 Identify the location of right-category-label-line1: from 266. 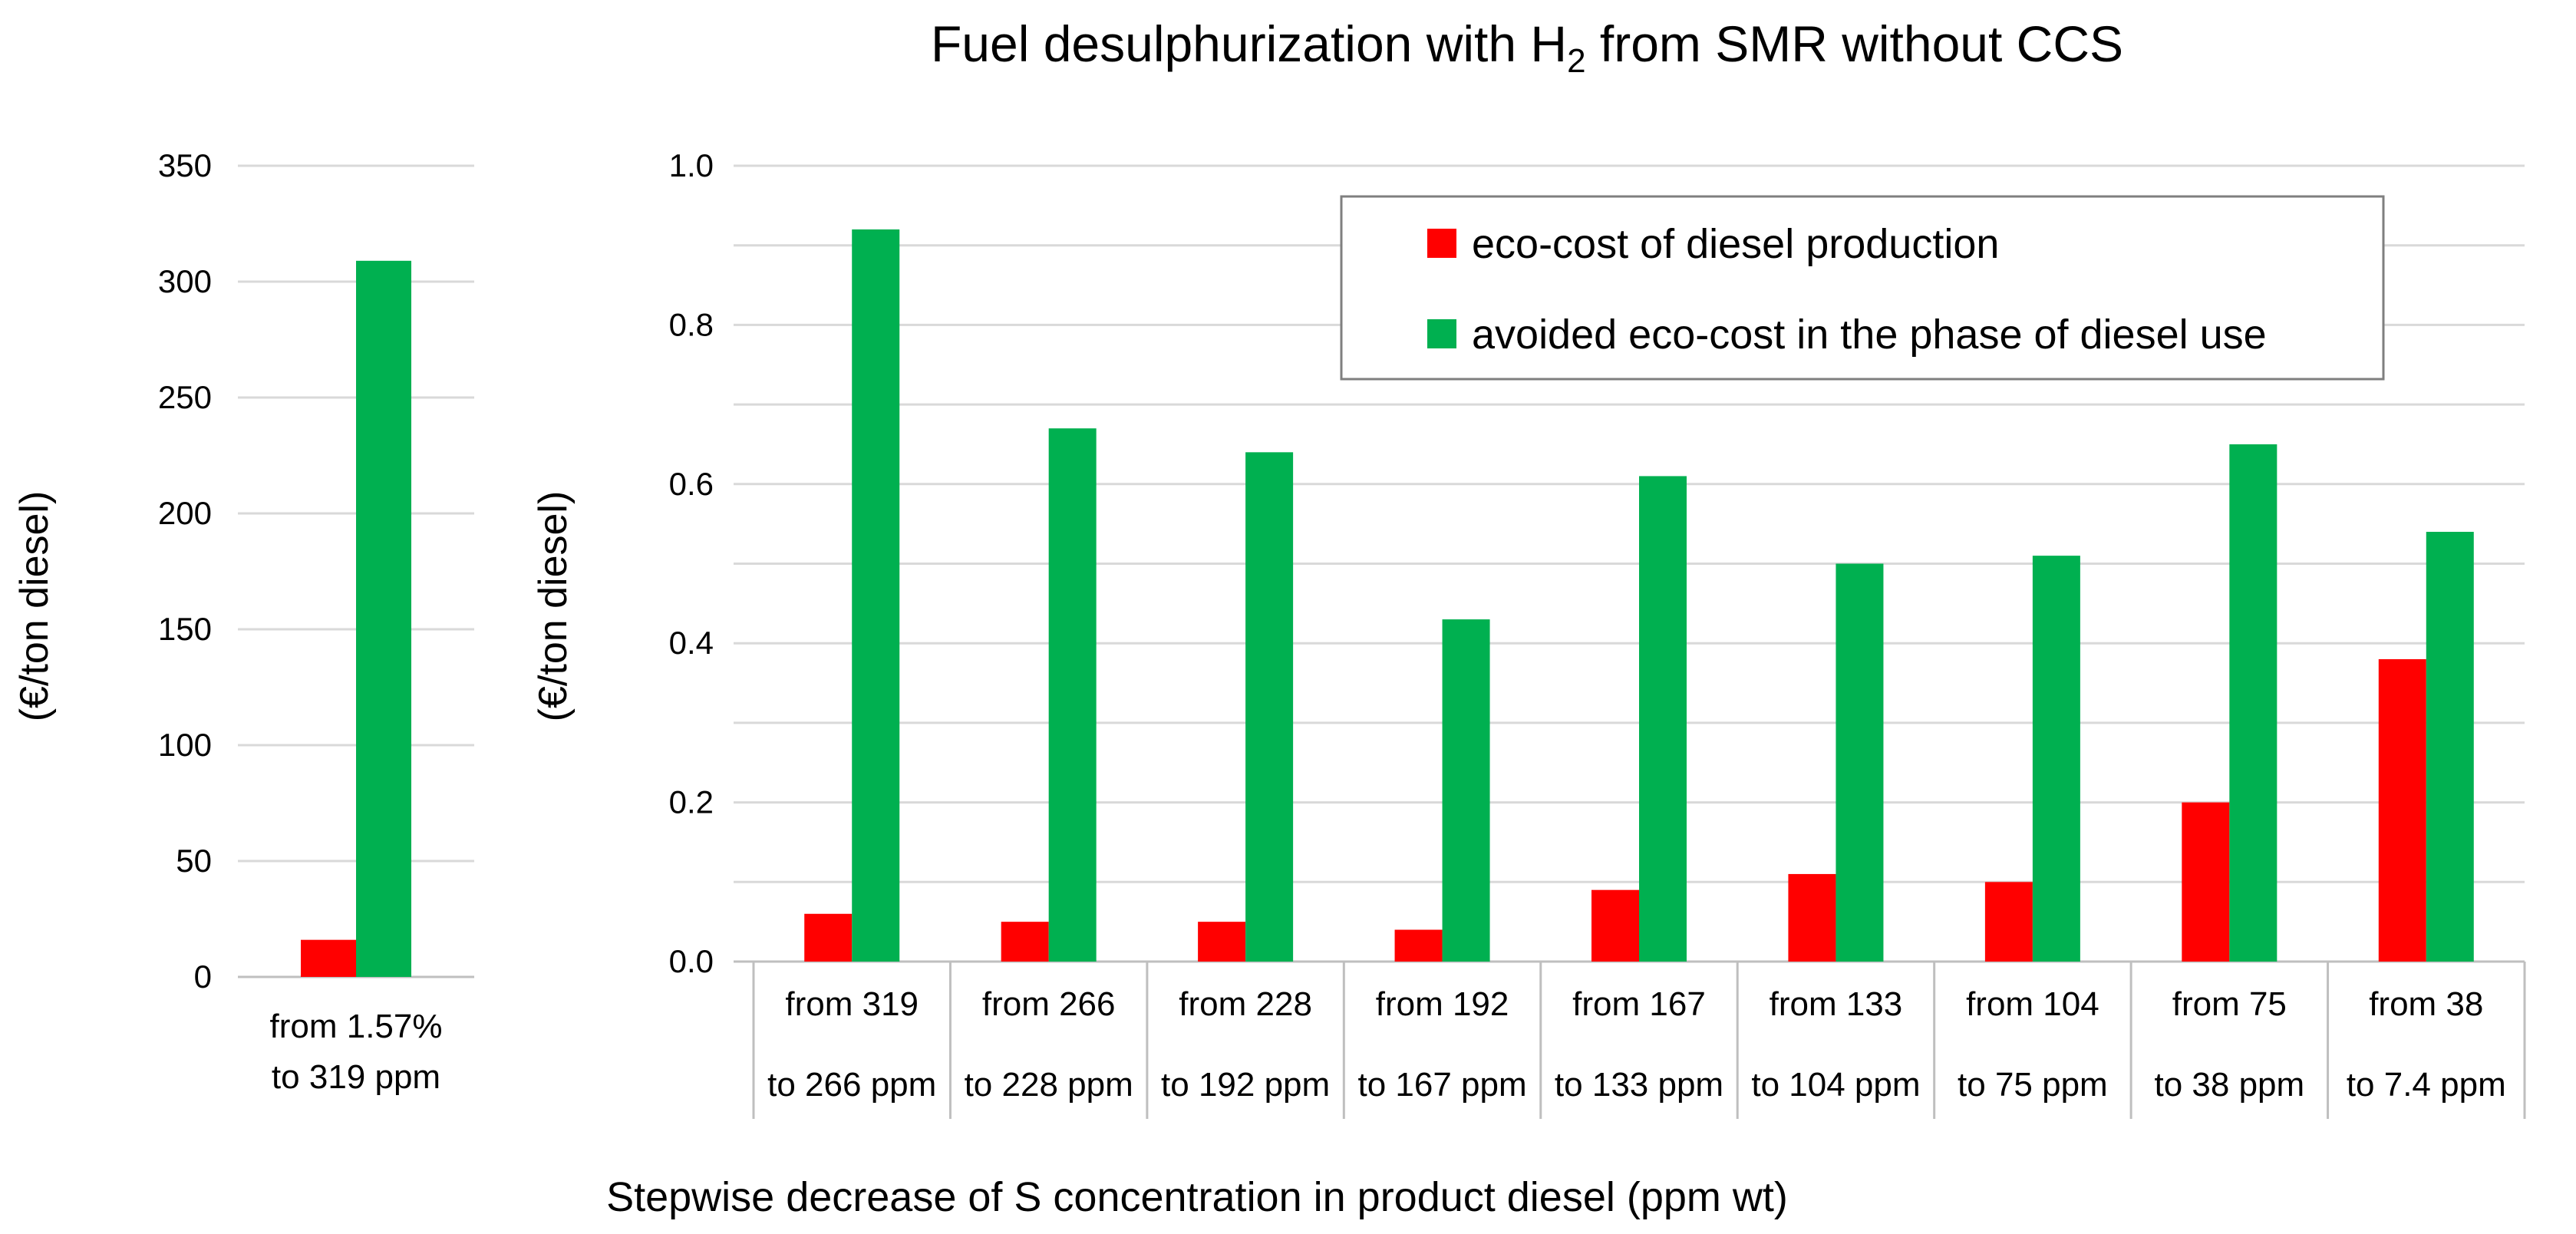
(1049, 1004).